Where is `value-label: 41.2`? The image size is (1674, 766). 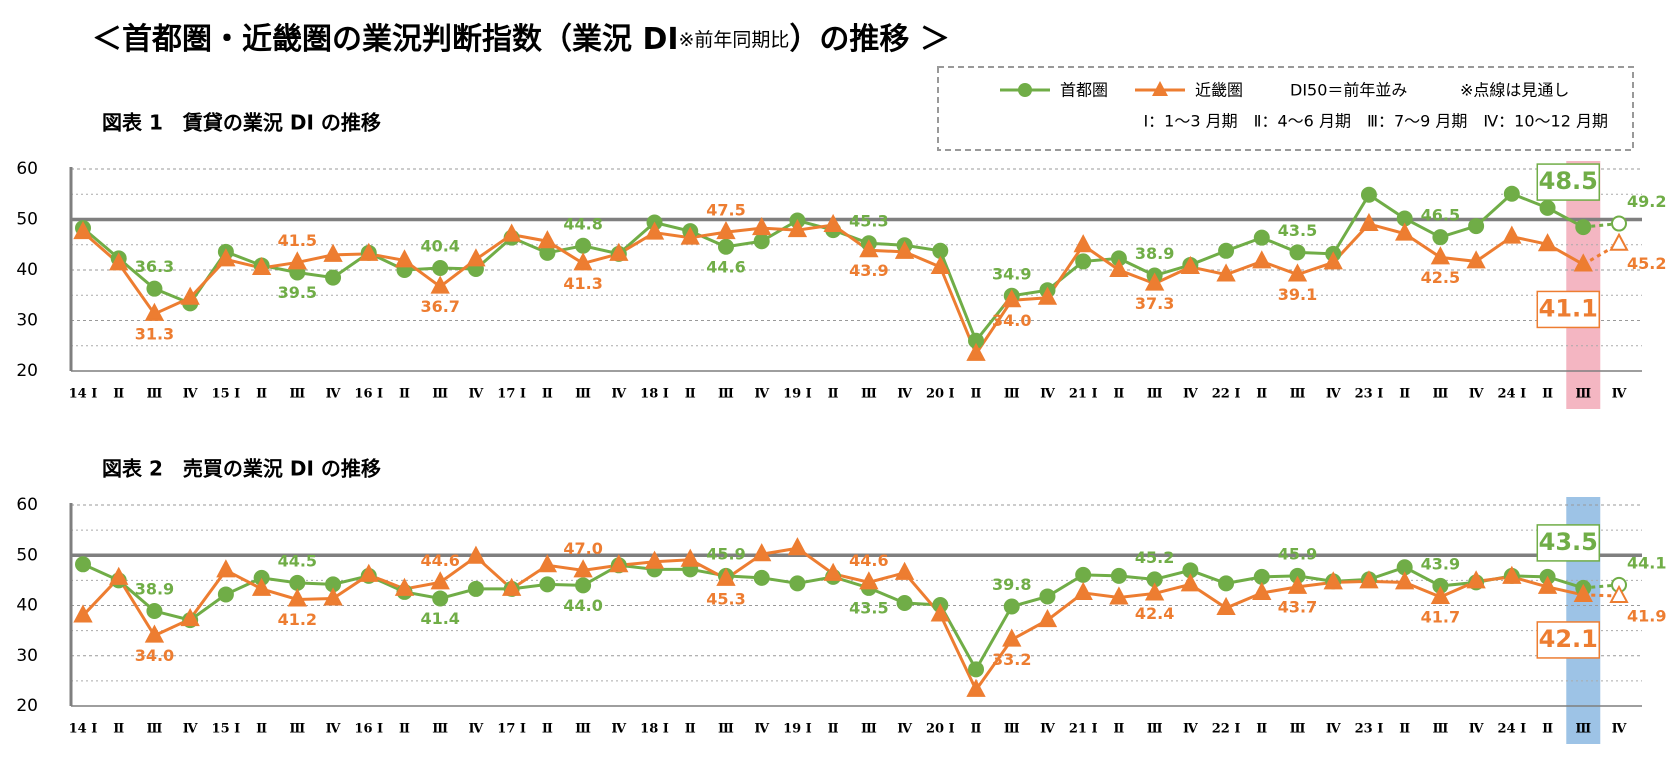
value-label: 41.2 is located at coordinates (297, 619).